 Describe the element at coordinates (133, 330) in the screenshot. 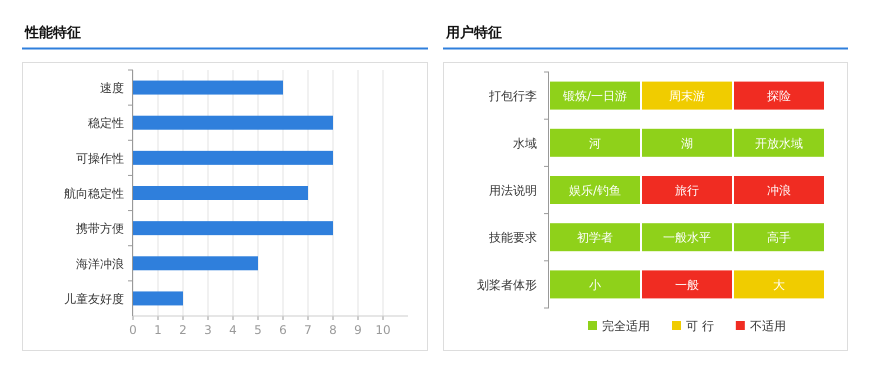

I see `x-tick-label: 0` at that location.